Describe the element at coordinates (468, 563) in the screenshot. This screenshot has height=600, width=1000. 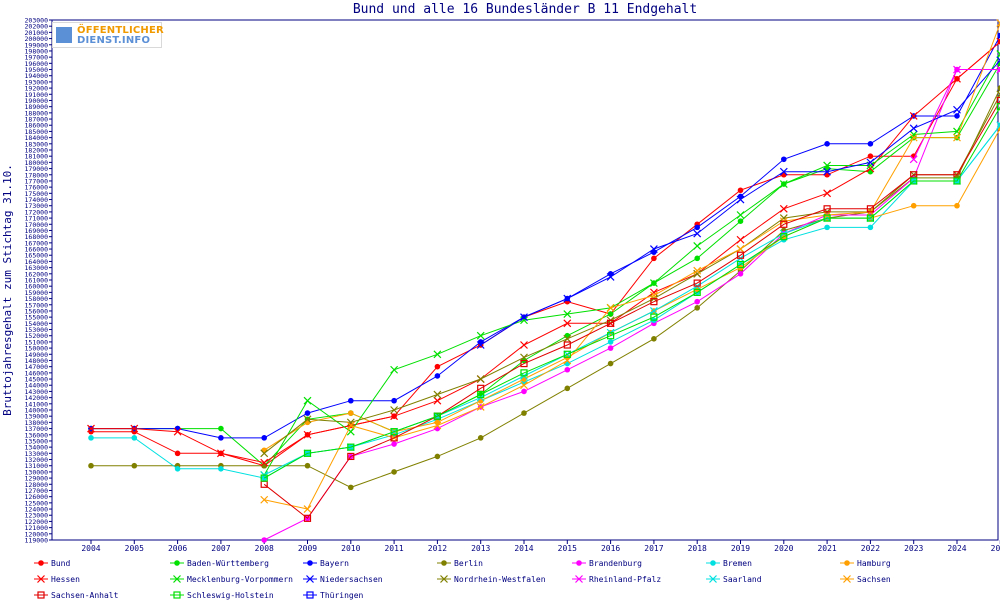
I see `legend-label: Berlin` at that location.